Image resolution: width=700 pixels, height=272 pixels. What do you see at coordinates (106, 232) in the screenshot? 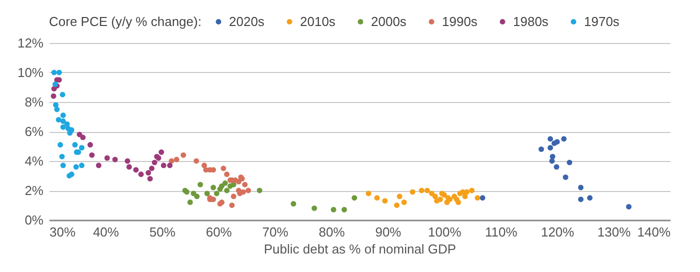
I see `x-tick-label: 40%` at bounding box center [106, 232].